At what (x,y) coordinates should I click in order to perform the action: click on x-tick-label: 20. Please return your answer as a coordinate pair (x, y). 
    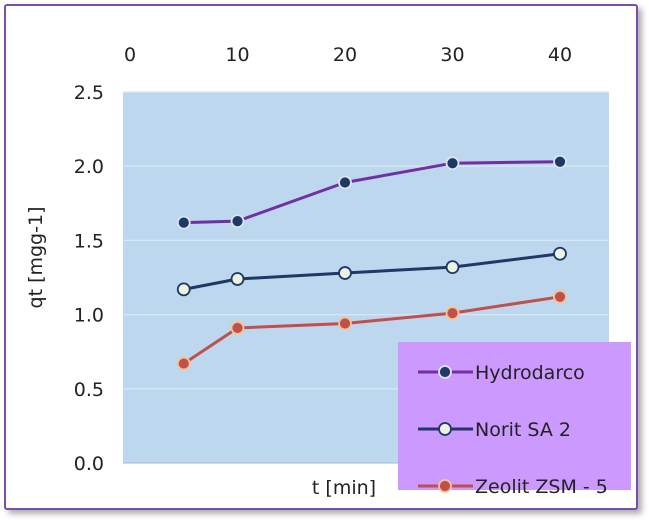
    Looking at the image, I should click on (345, 55).